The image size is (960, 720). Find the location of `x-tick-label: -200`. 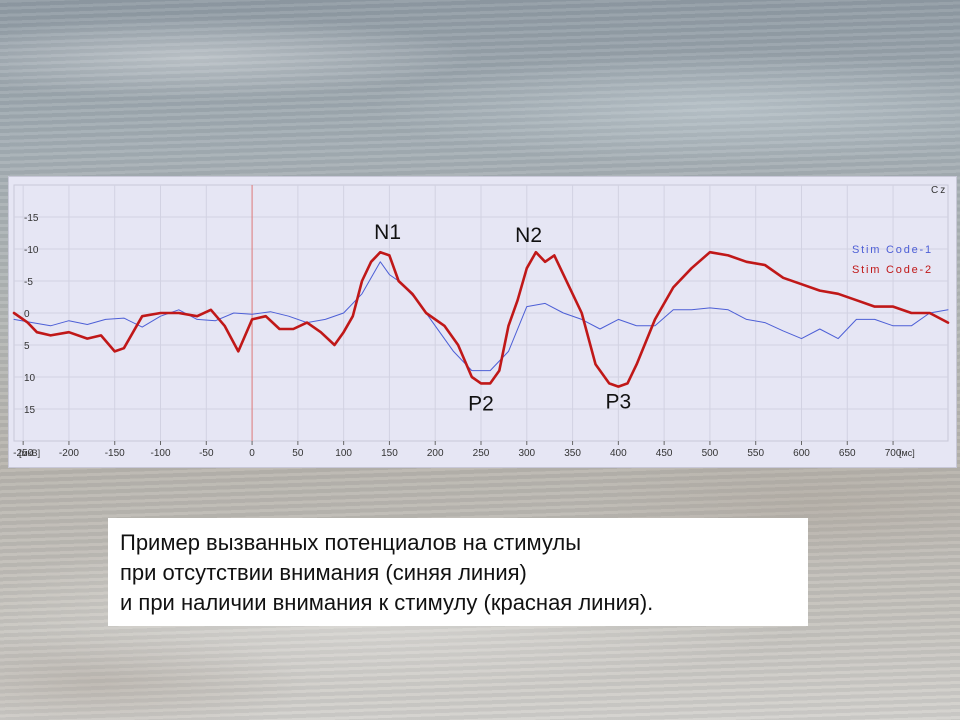

x-tick-label: -200 is located at coordinates (69, 453).